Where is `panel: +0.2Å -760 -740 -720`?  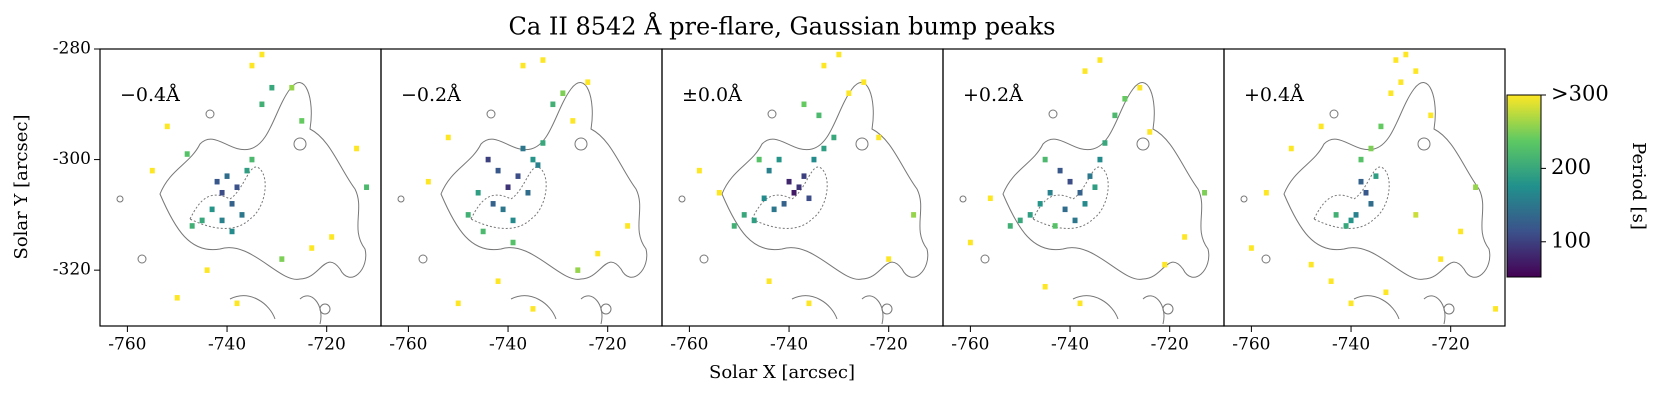
panel: +0.2Å -760 -740 -720 is located at coordinates (1083, 201).